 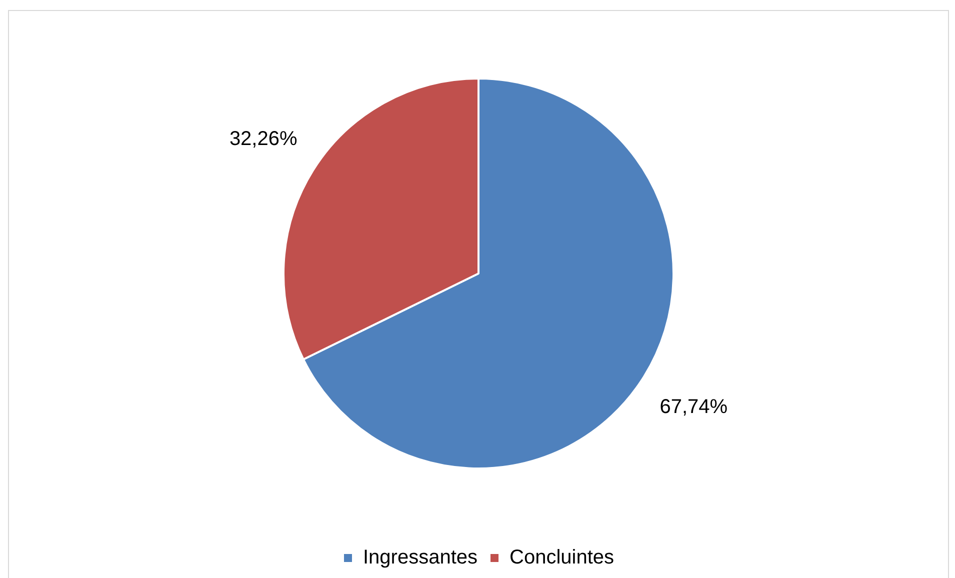 I want to click on legend-label: Concluintes, so click(x=562, y=557).